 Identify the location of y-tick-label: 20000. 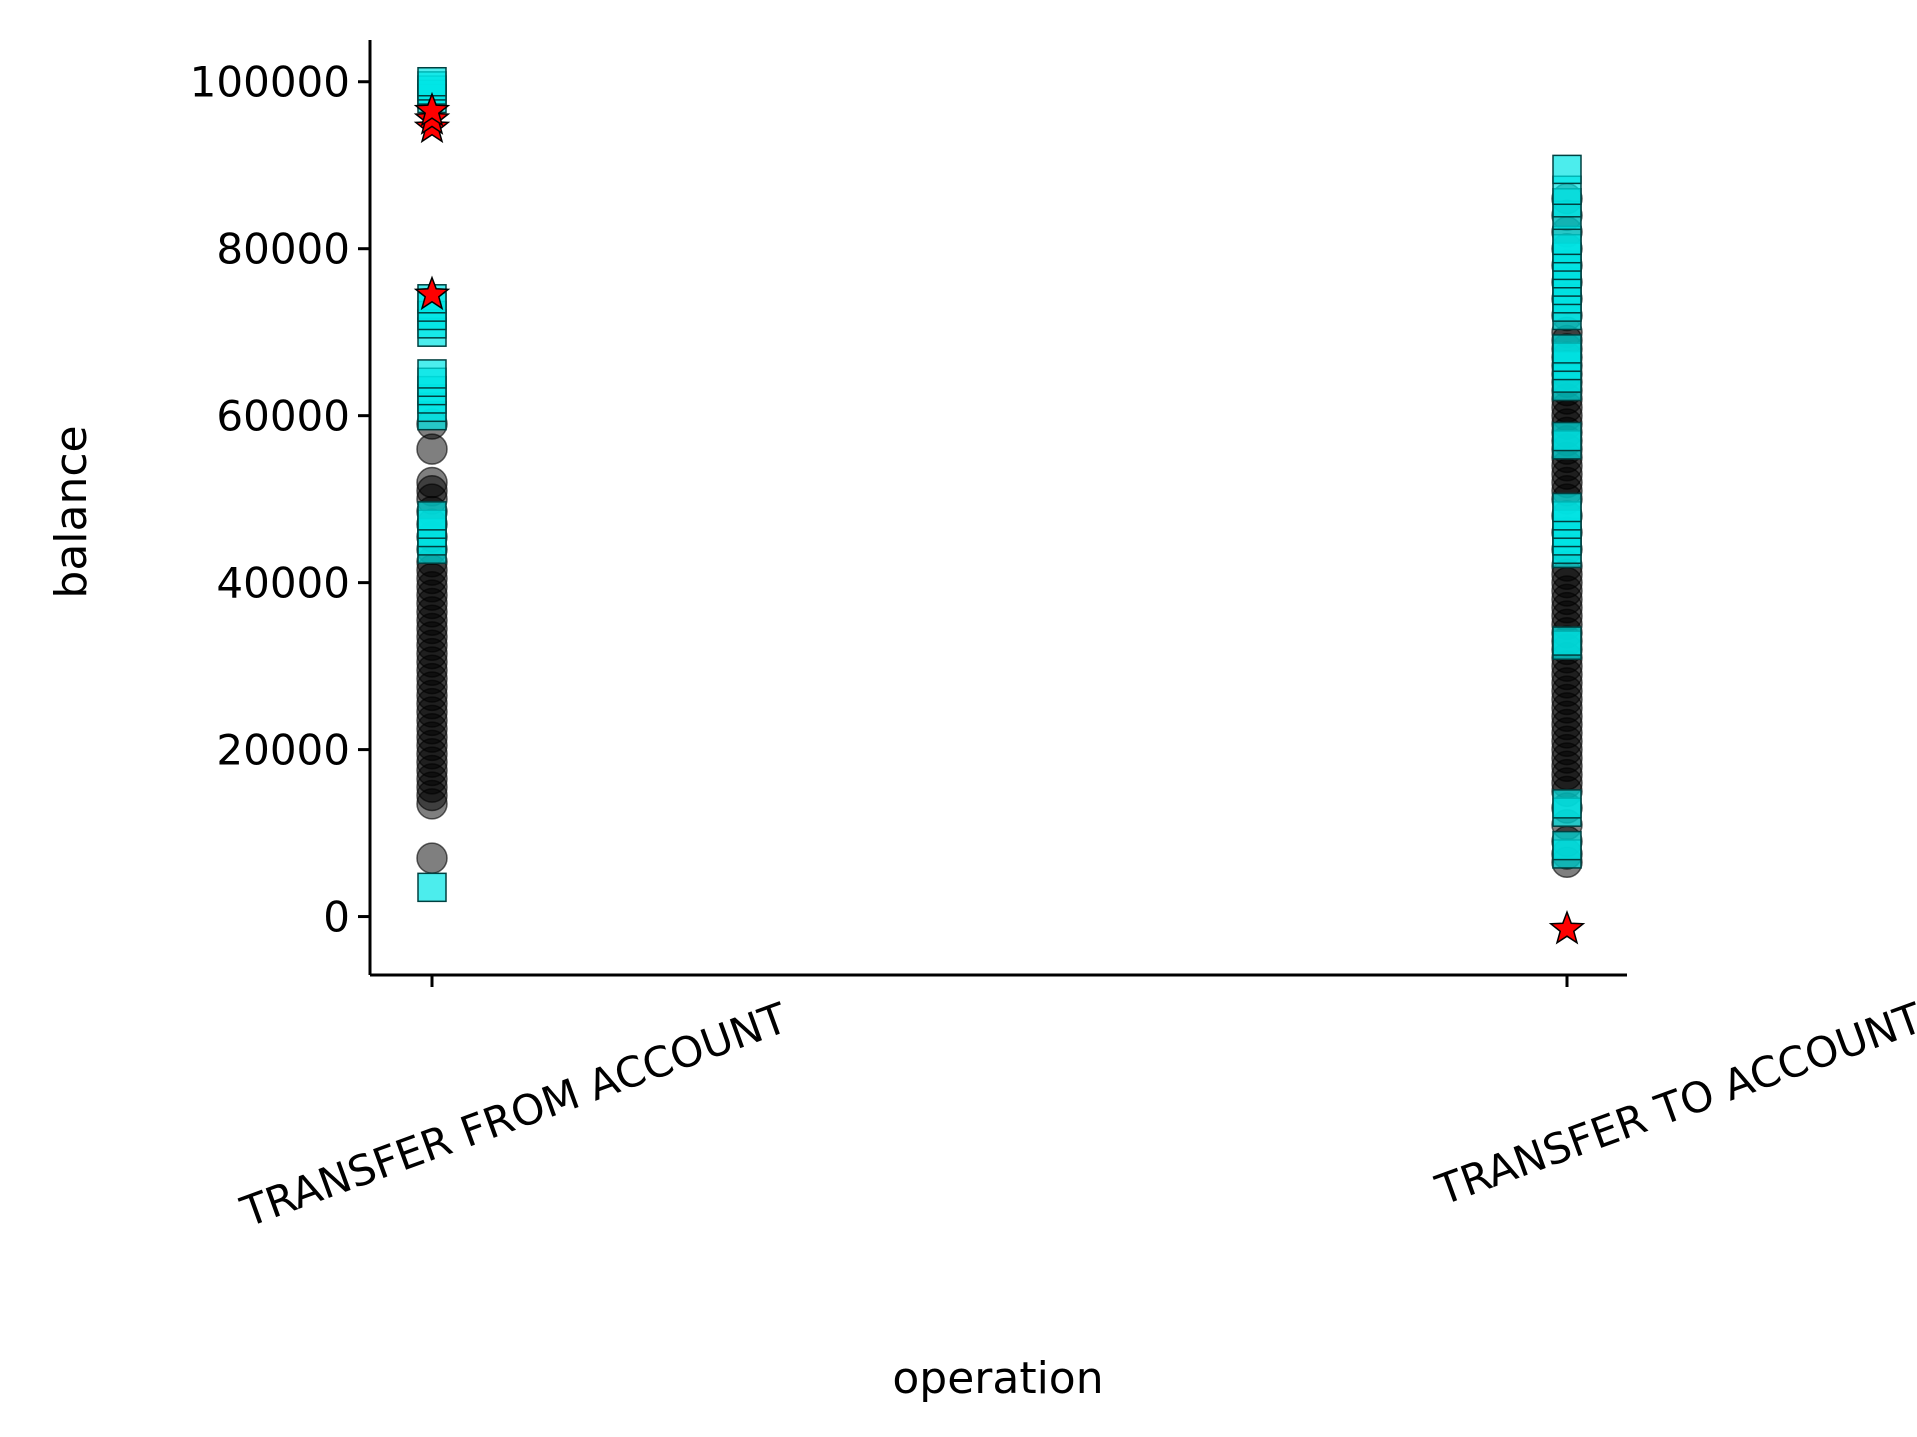
(283, 750).